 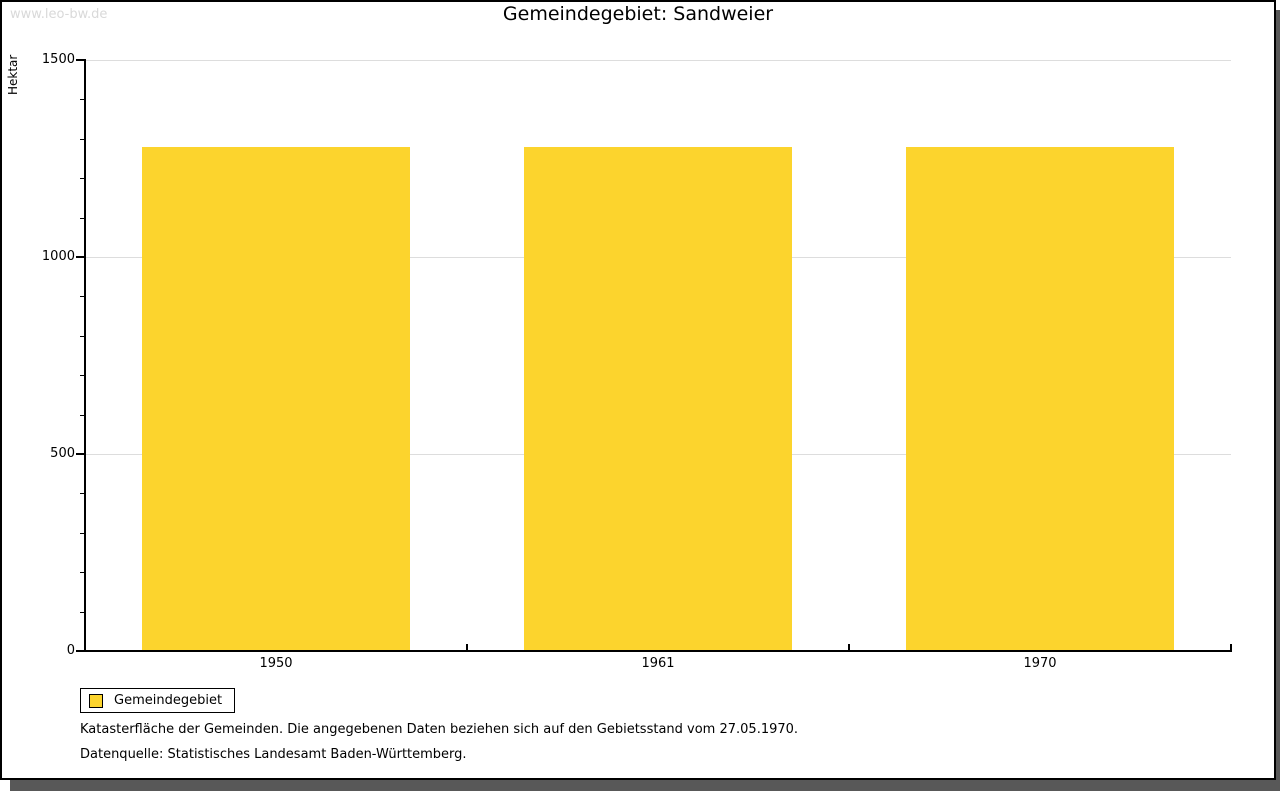 What do you see at coordinates (62, 453) in the screenshot?
I see `y-tick-label: 500` at bounding box center [62, 453].